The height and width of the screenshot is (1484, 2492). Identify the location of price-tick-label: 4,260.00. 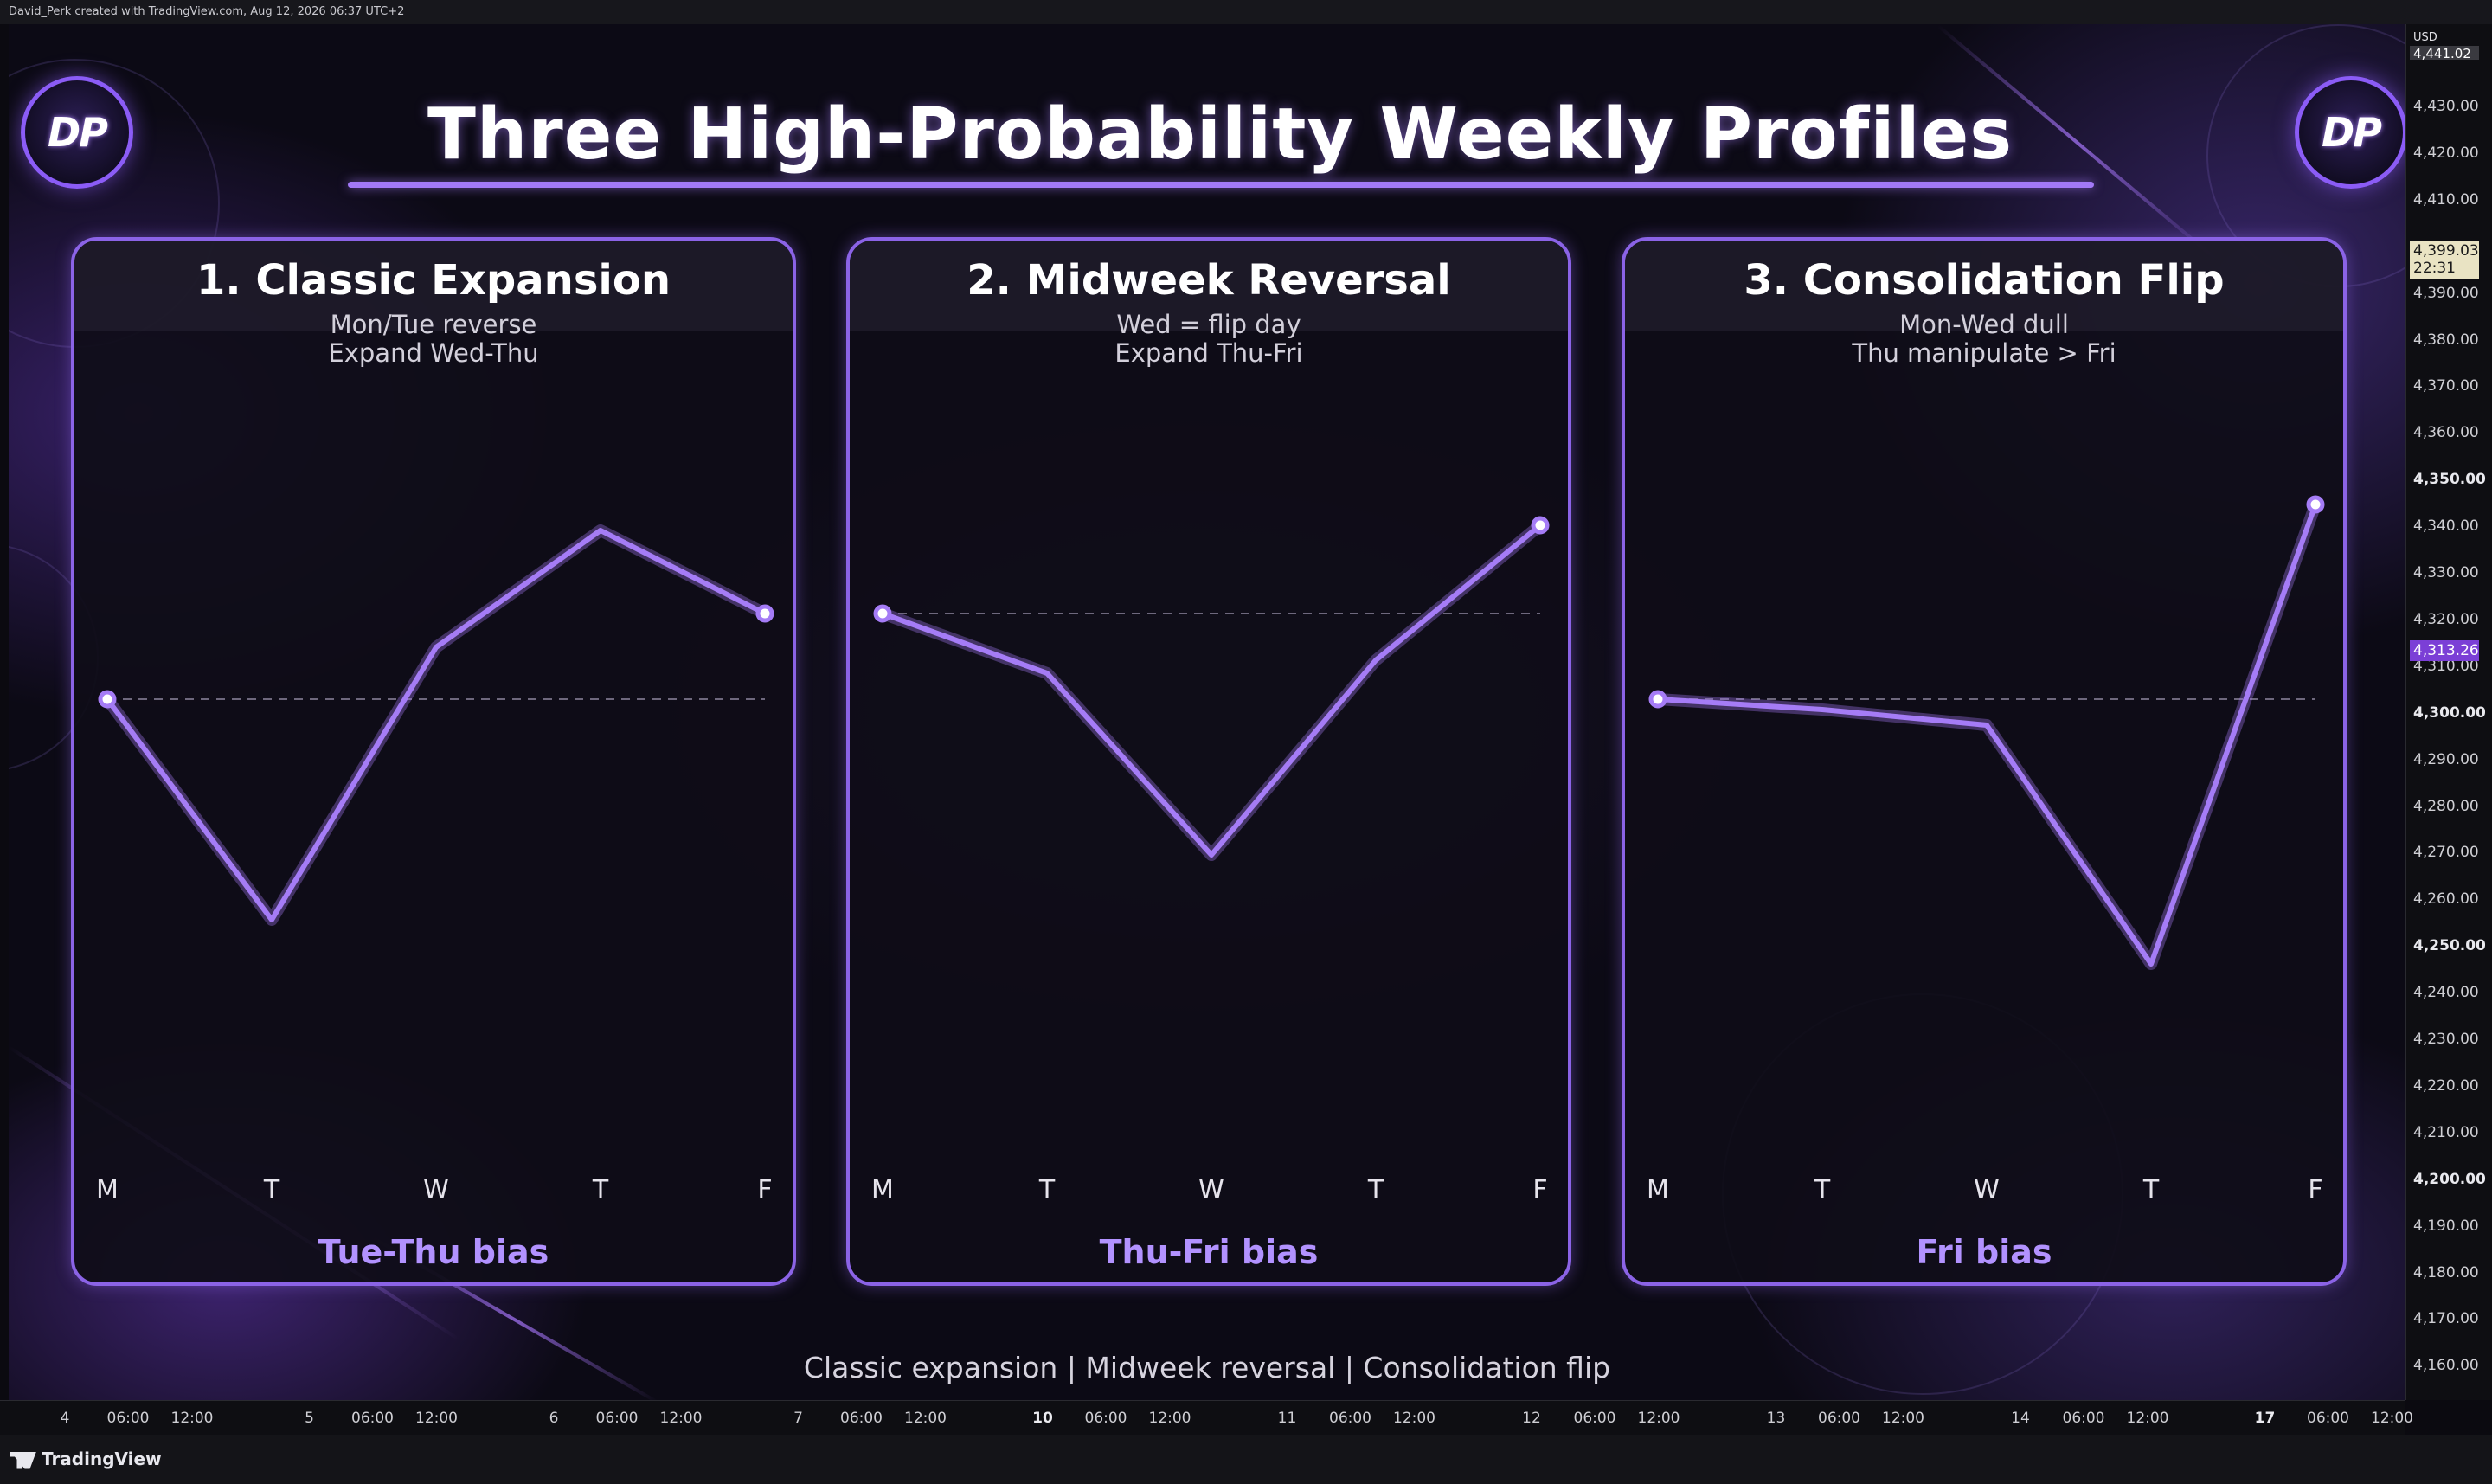
(2446, 899).